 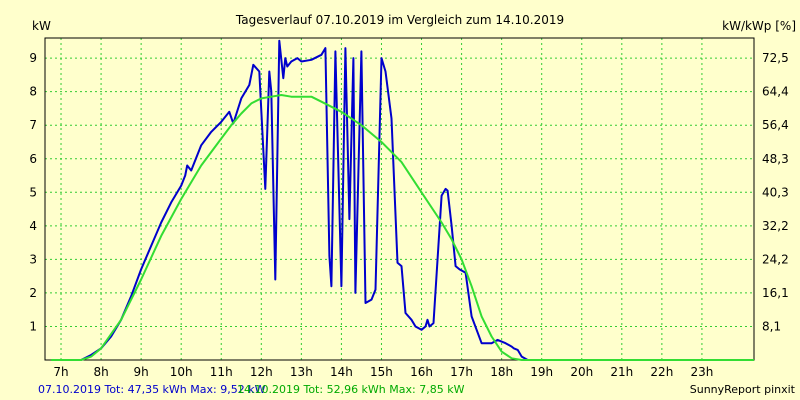 I want to click on y2-tick-label: 48,3, so click(x=775, y=159).